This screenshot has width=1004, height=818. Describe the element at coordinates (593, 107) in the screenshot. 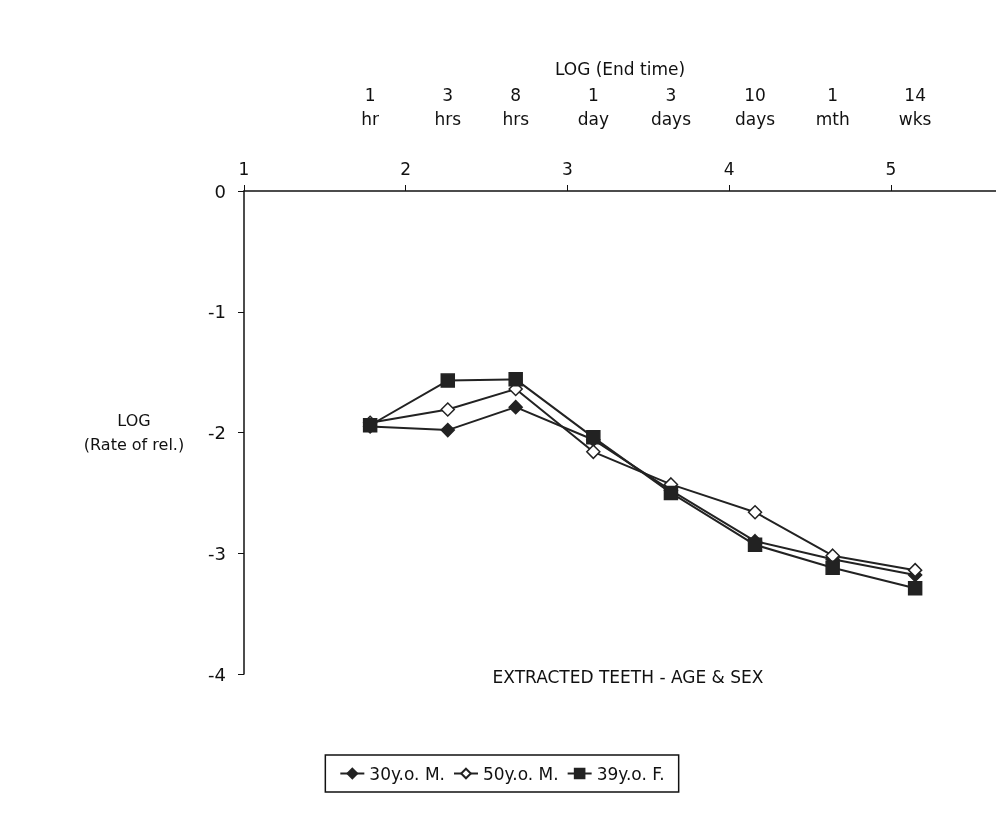

I see `text: 1 day` at that location.